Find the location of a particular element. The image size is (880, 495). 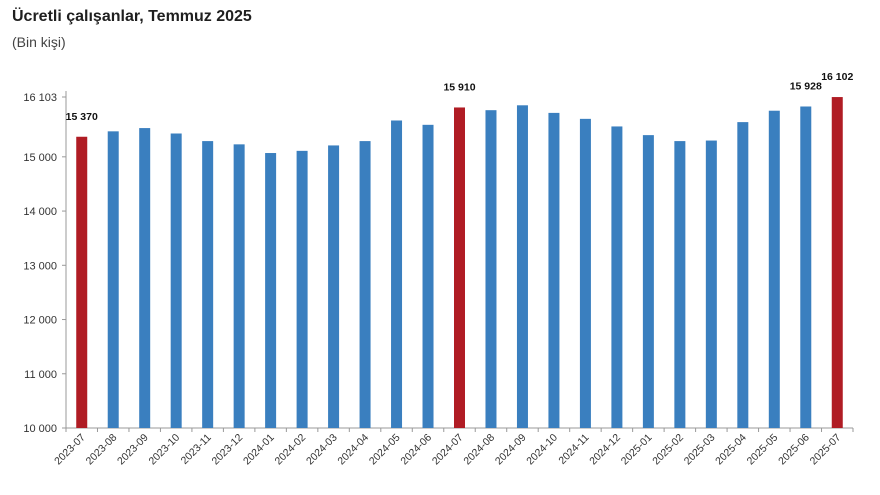

x-tick-label: 2023-10 is located at coordinates (165, 450).